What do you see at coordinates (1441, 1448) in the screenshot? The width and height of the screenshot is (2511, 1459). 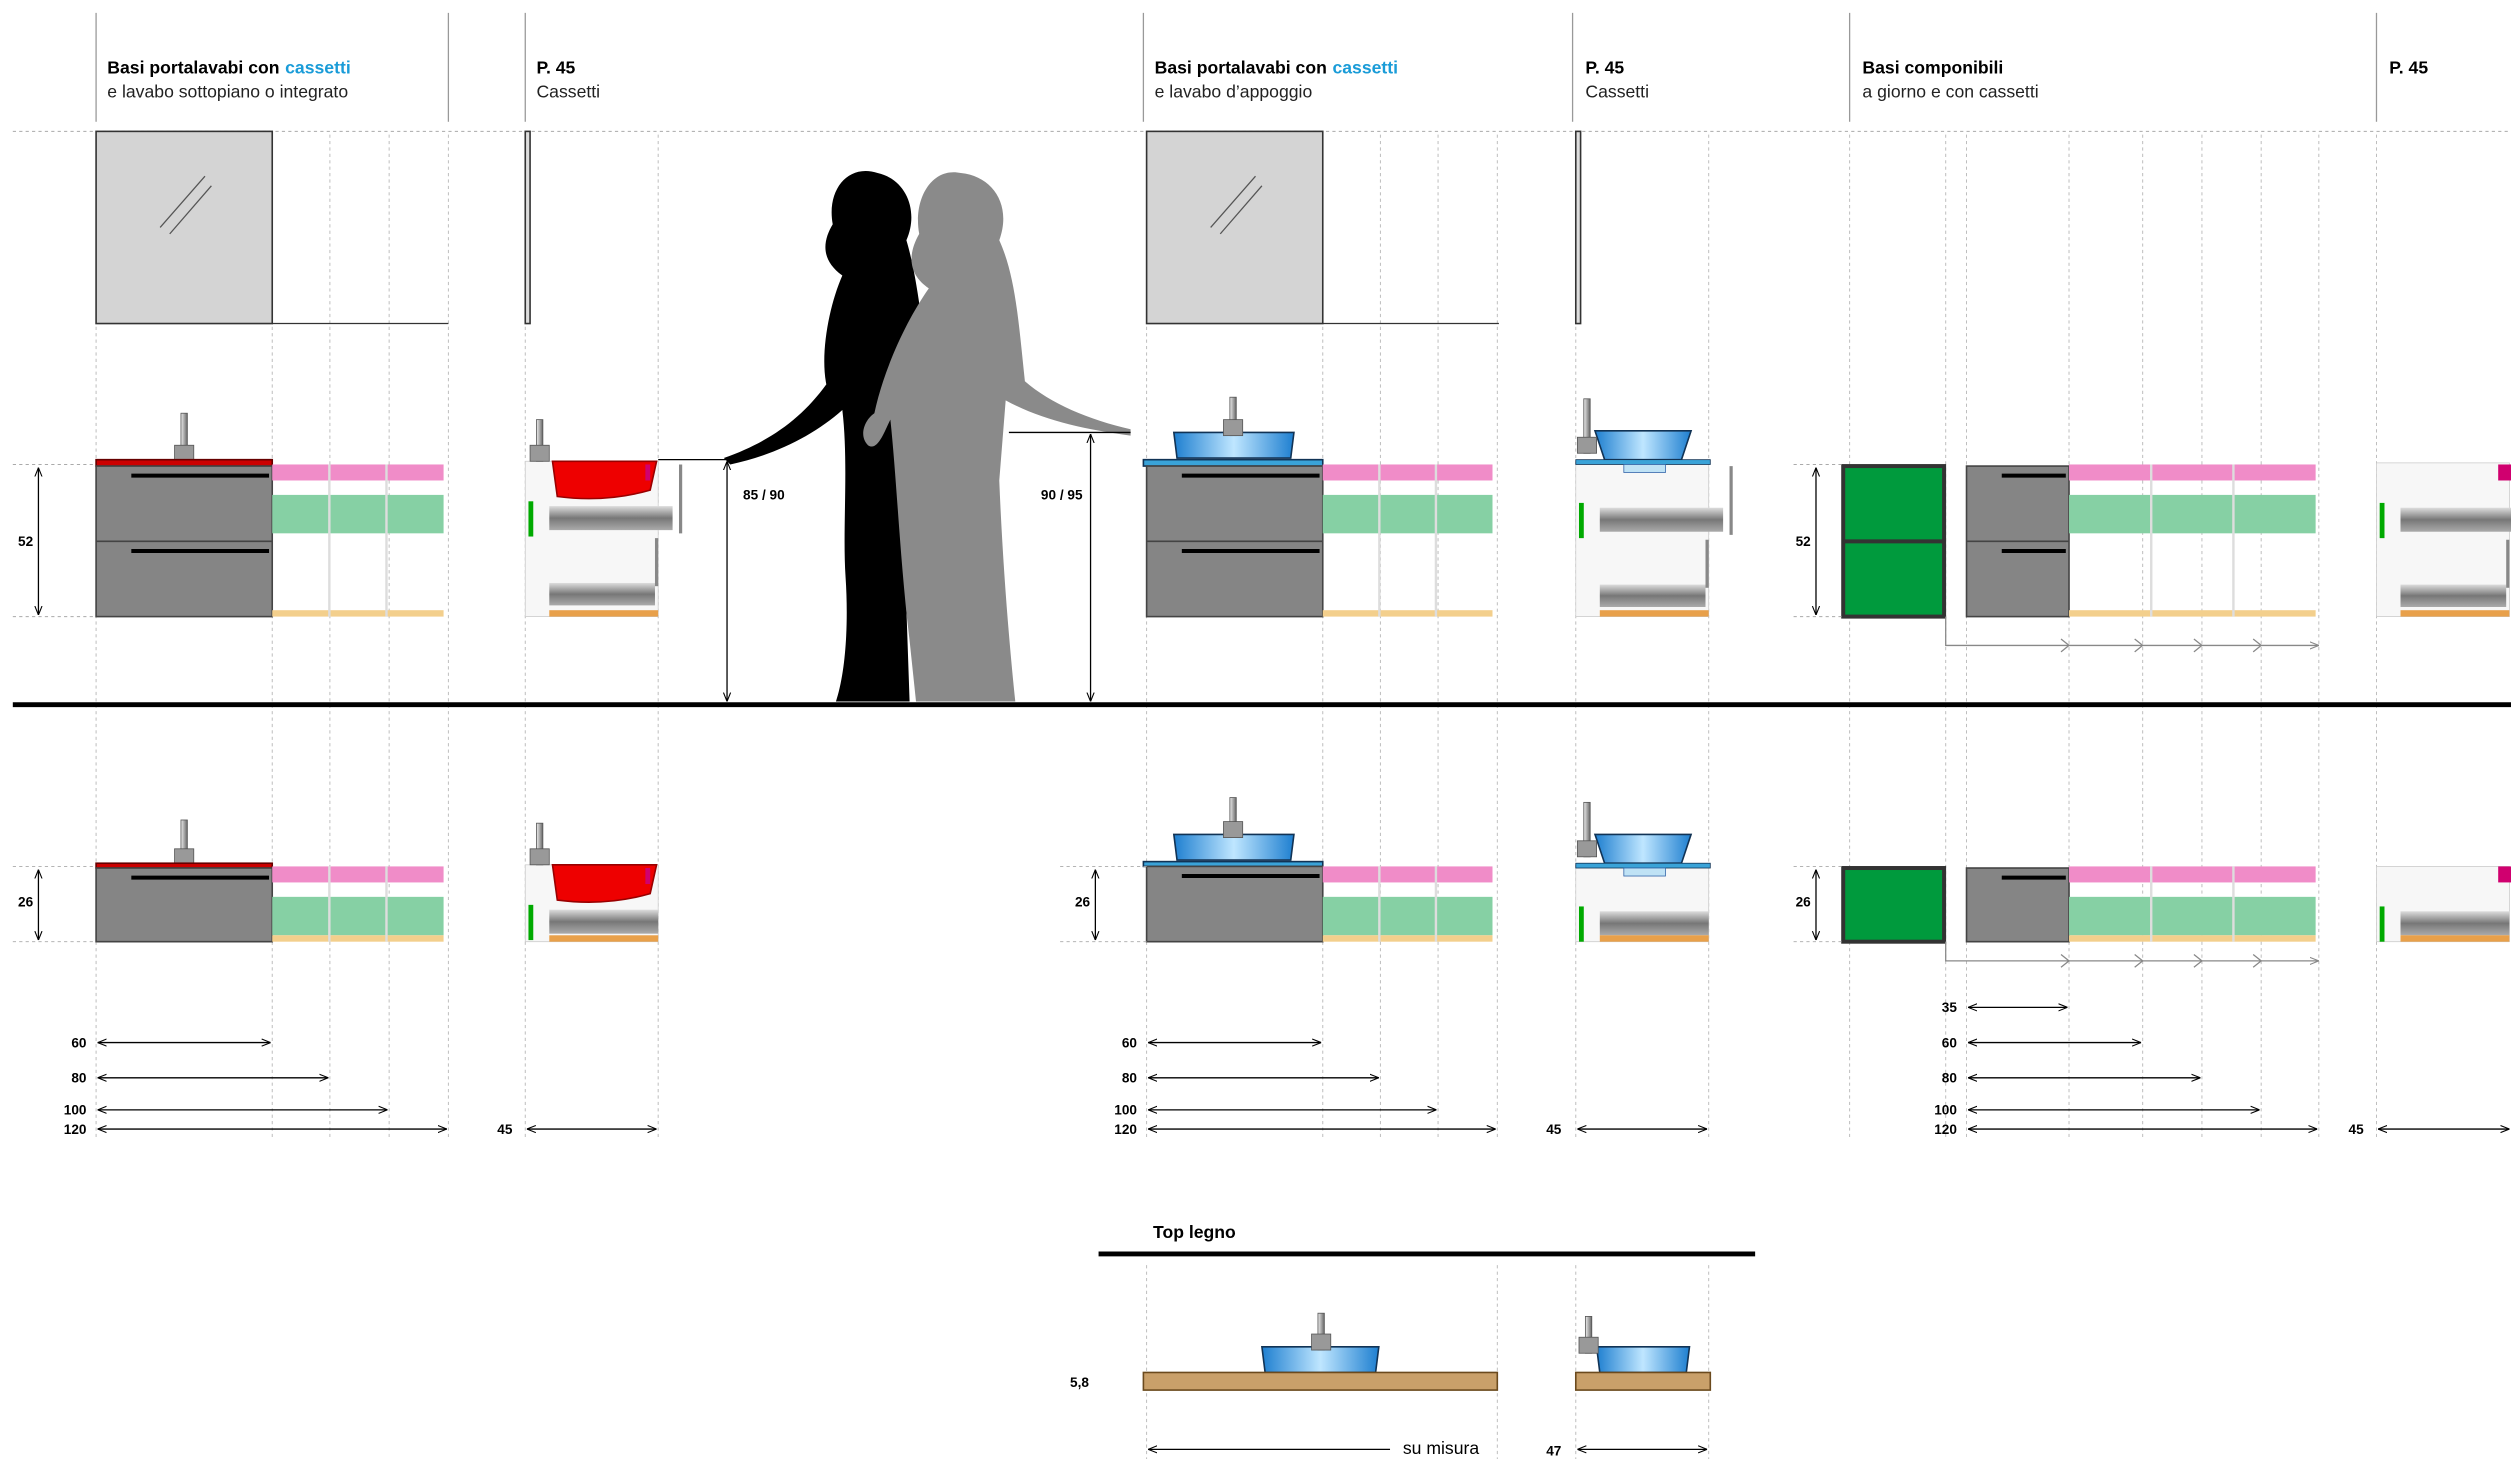 I see `label: su misura` at bounding box center [1441, 1448].